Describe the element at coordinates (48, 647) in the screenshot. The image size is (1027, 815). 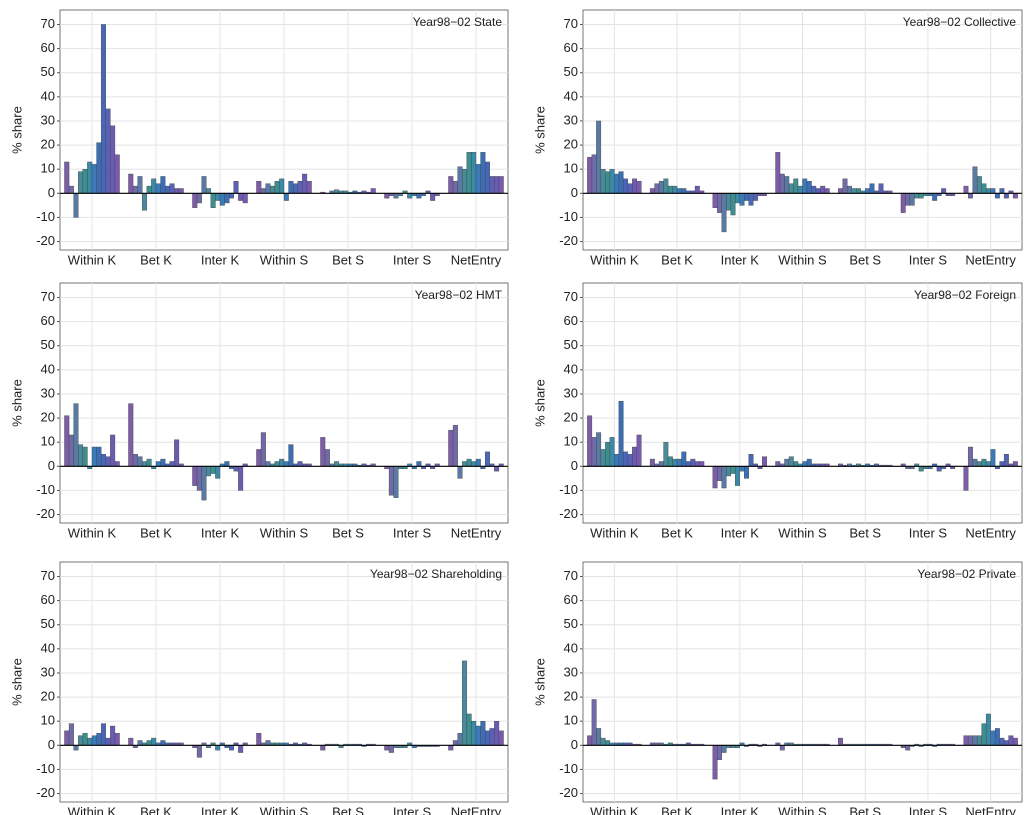
I see `y-tick-label: 40` at that location.